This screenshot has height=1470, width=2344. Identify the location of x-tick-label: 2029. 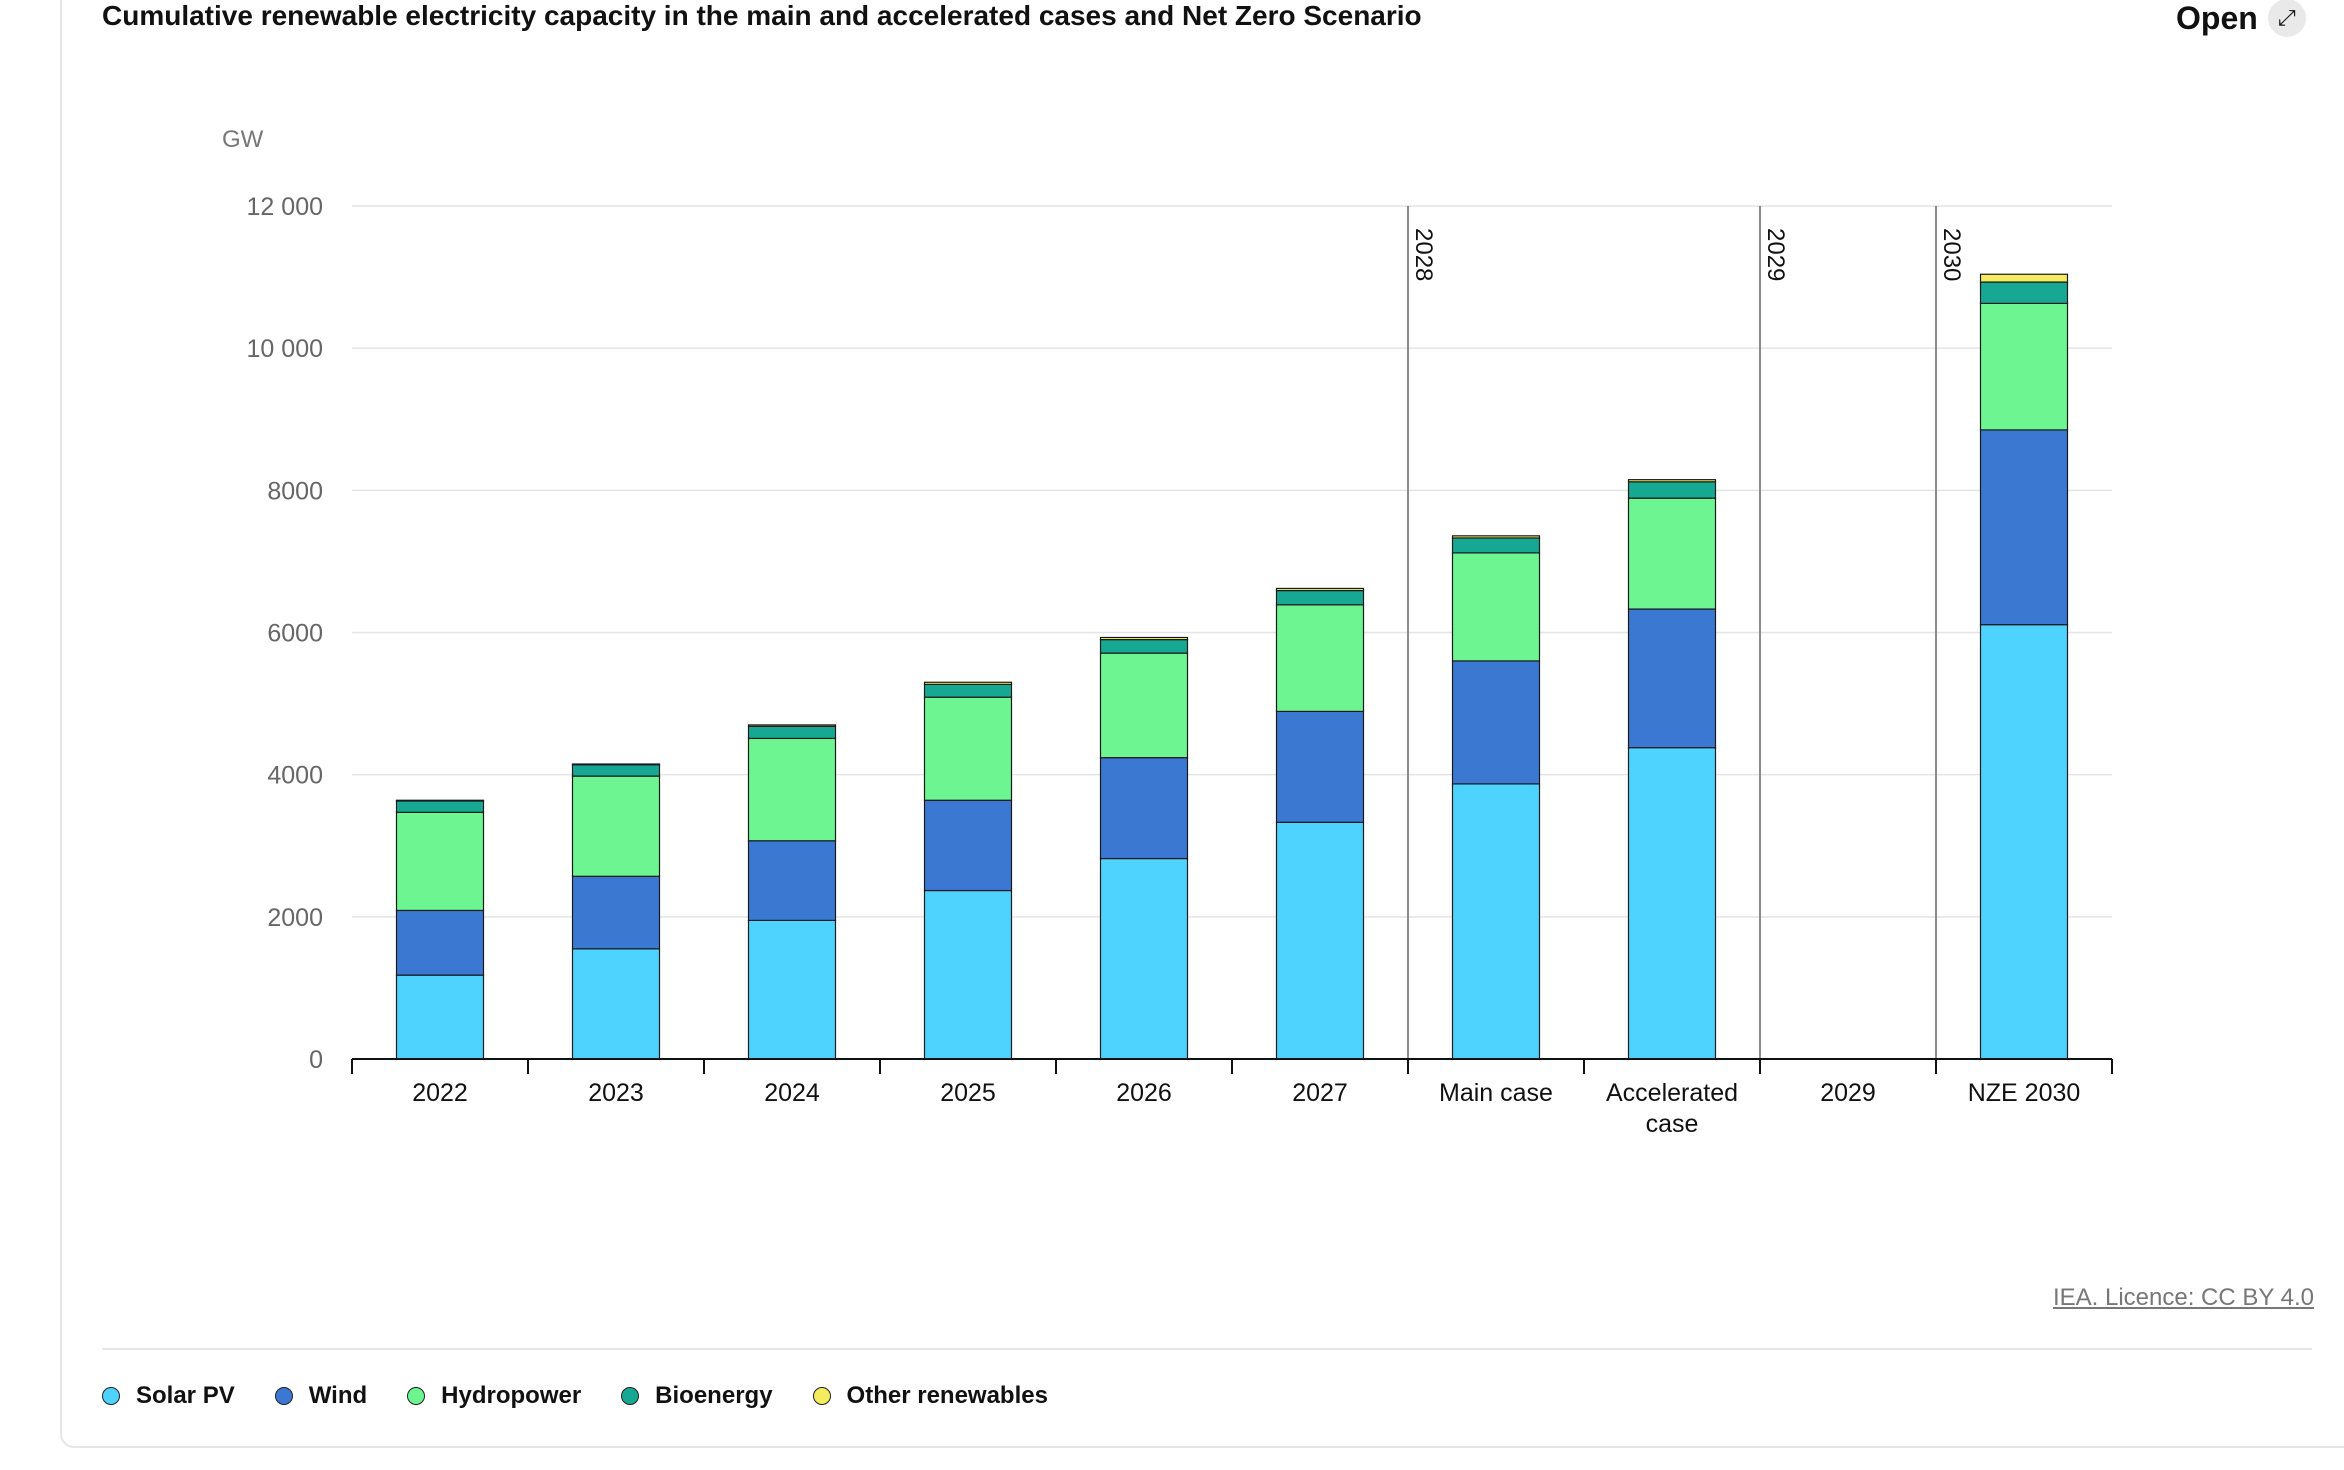
(1848, 1093).